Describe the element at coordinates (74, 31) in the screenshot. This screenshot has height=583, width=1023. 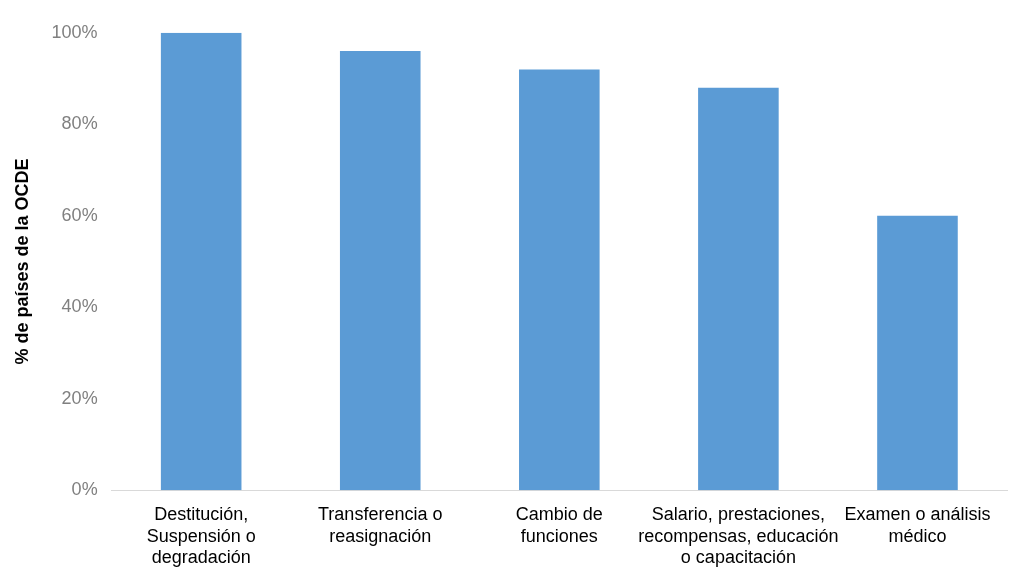
I see `y-tick-label: 100%` at that location.